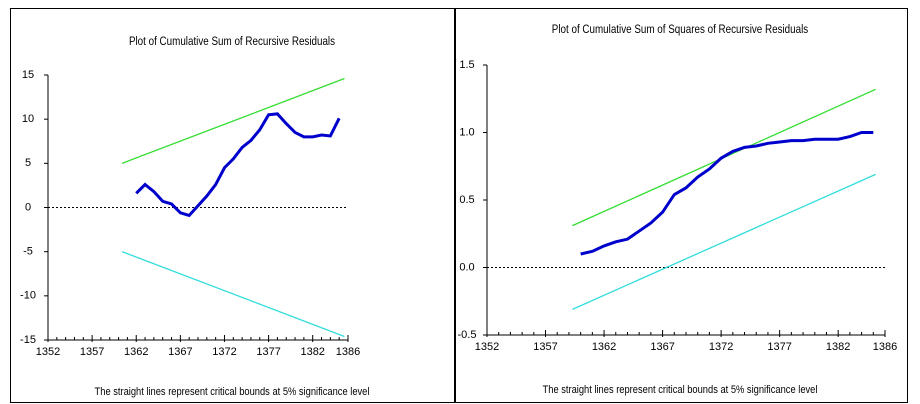 This screenshot has width=920, height=404. Describe the element at coordinates (28, 252) in the screenshot. I see `y-tick-label: -5` at that location.